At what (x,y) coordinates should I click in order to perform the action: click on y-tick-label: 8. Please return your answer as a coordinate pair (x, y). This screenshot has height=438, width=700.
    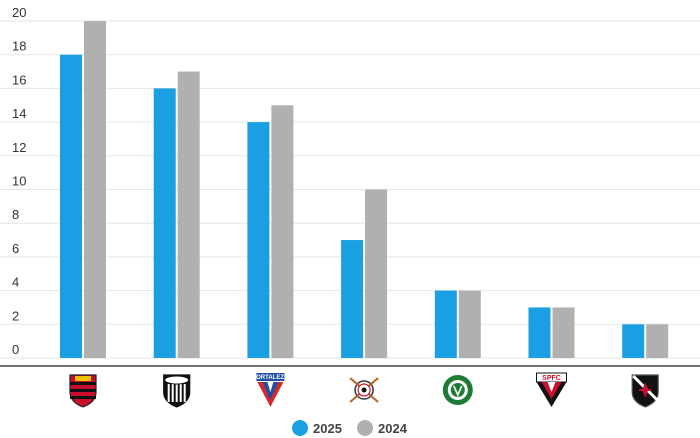
    Looking at the image, I should click on (15, 214).